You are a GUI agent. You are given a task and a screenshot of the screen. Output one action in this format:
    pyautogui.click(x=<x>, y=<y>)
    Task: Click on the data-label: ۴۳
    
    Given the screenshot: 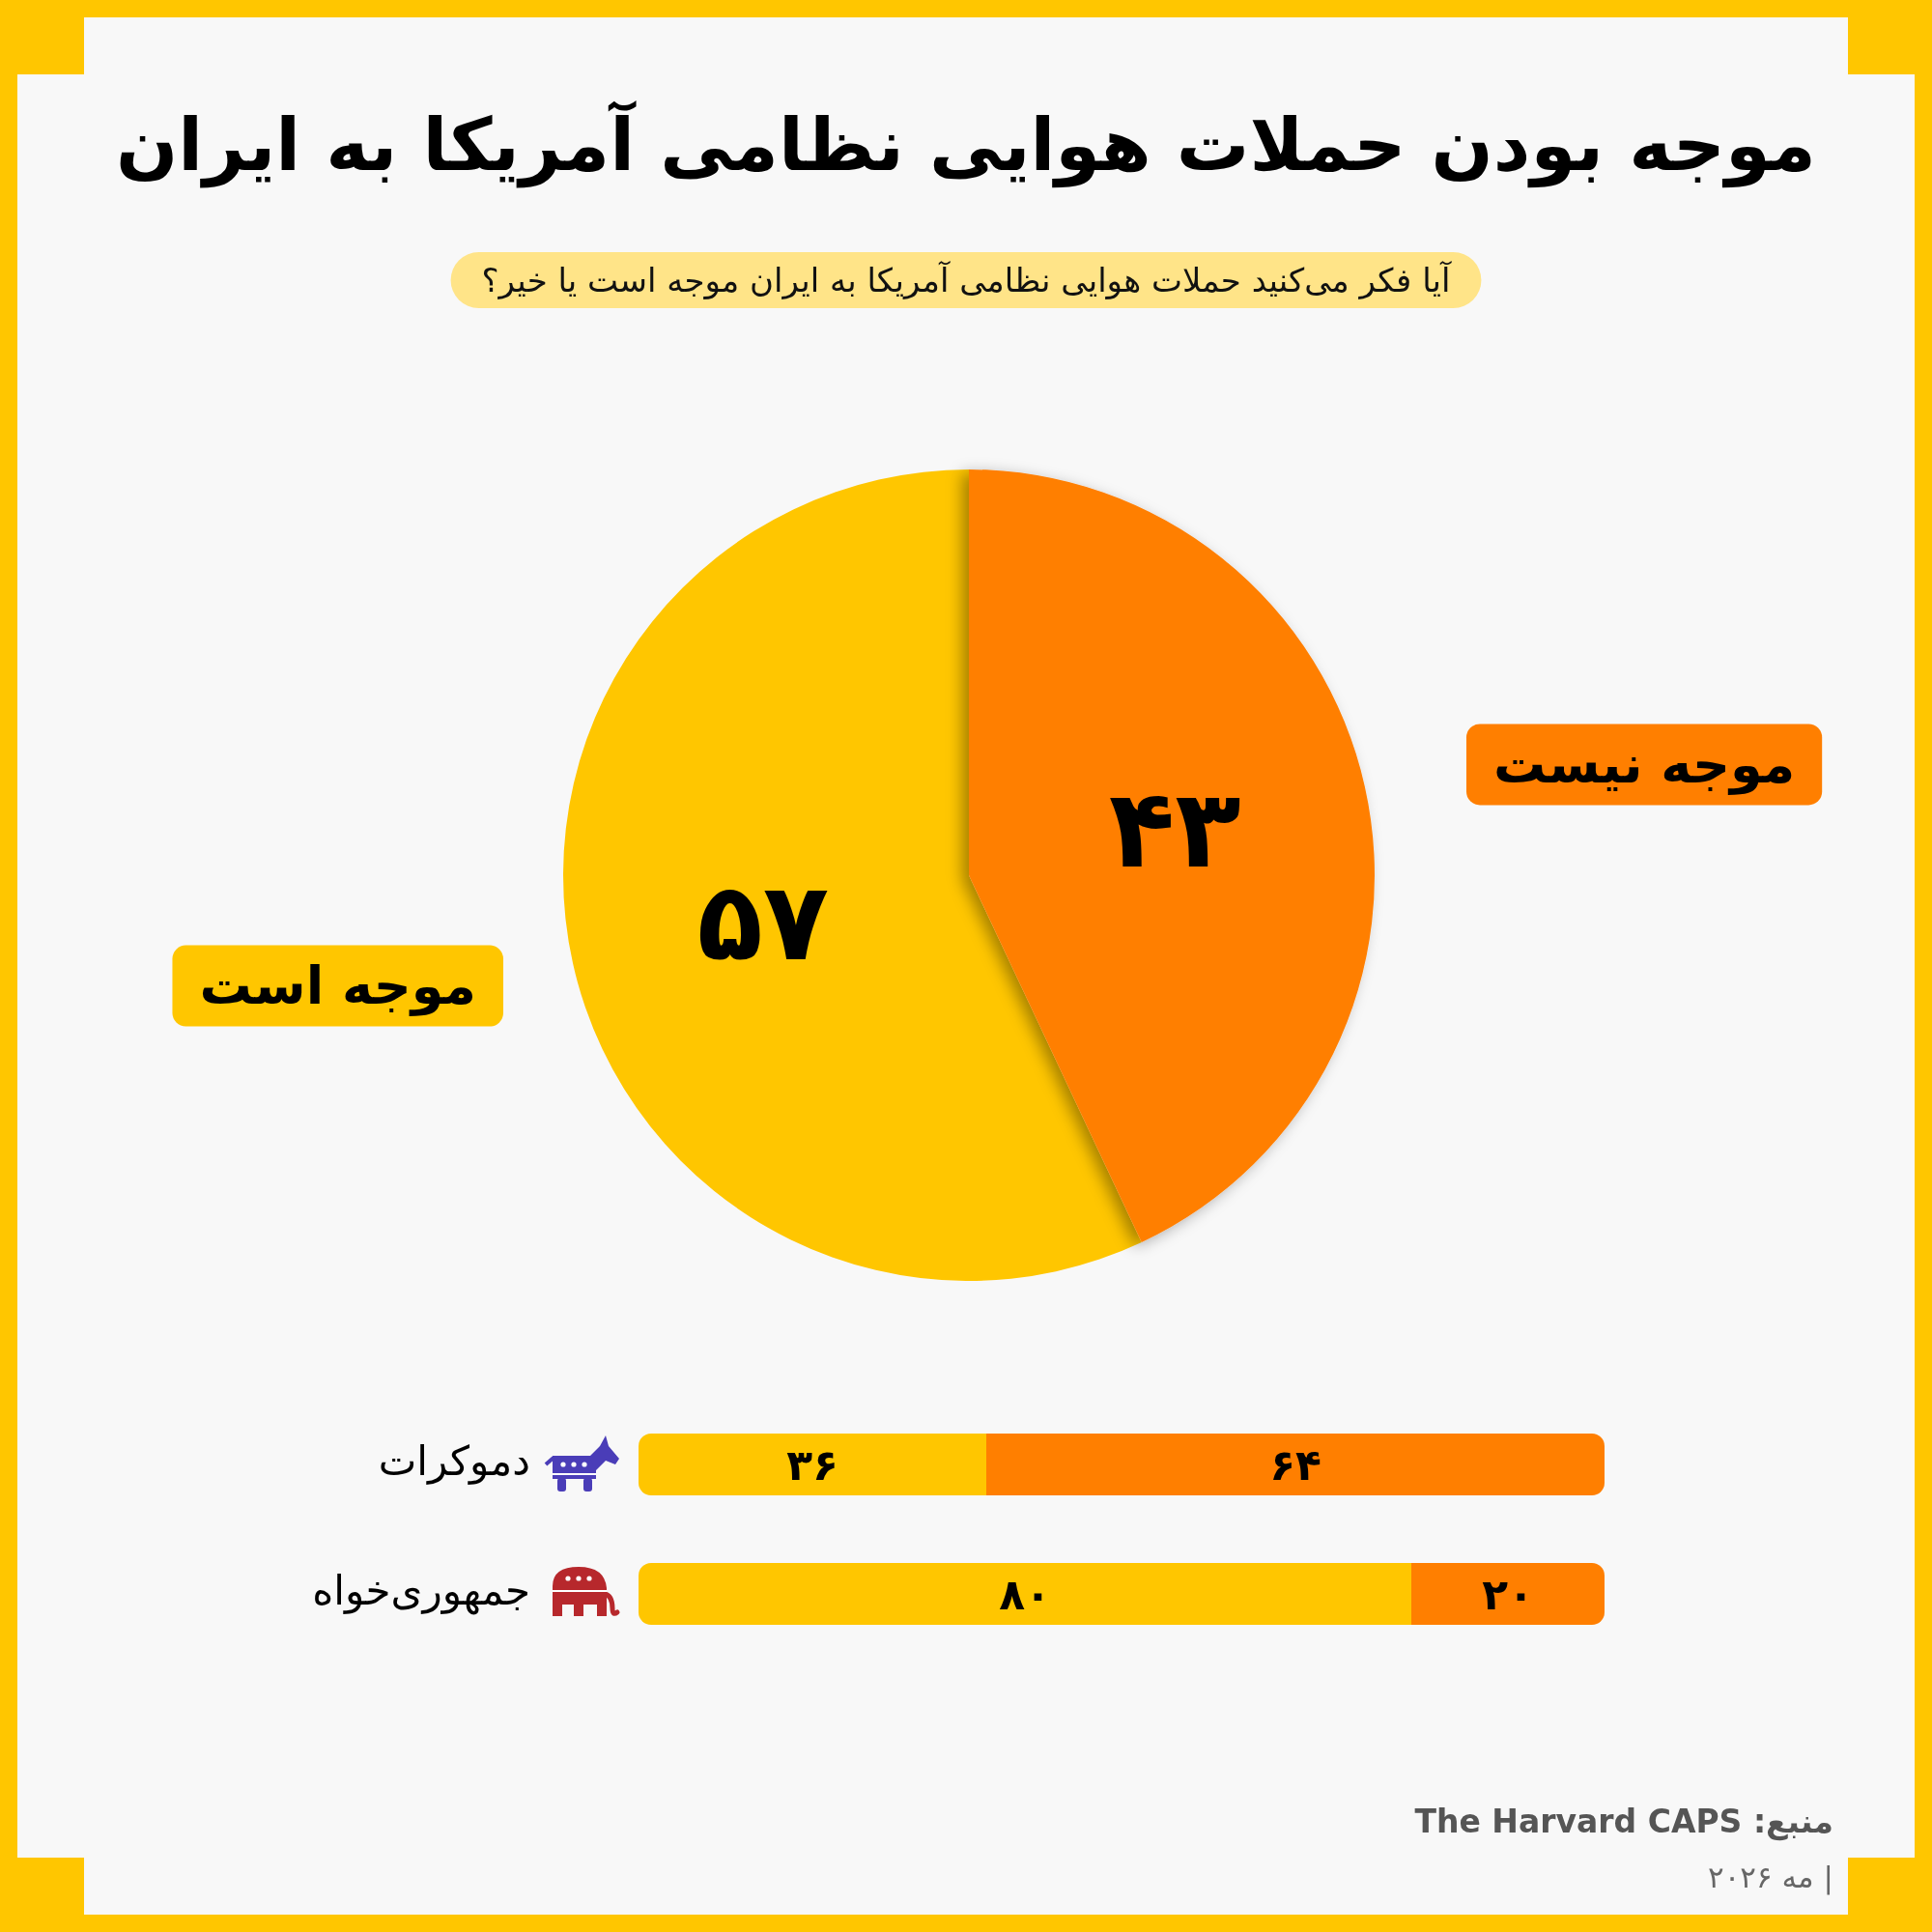 What is the action you would take?
    pyautogui.click(x=1174, y=829)
    